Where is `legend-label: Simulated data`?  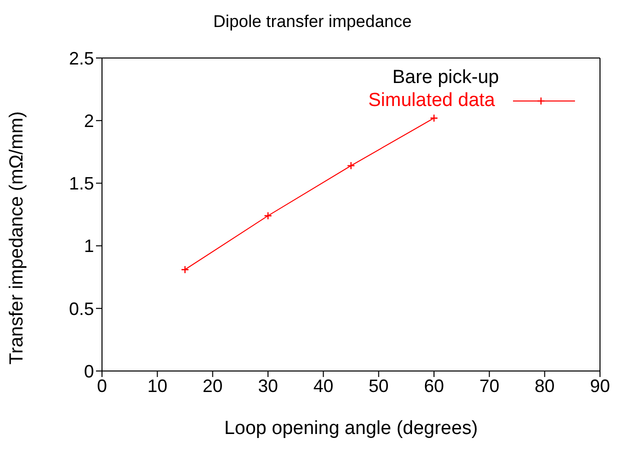
legend-label: Simulated data is located at coordinates (431, 100).